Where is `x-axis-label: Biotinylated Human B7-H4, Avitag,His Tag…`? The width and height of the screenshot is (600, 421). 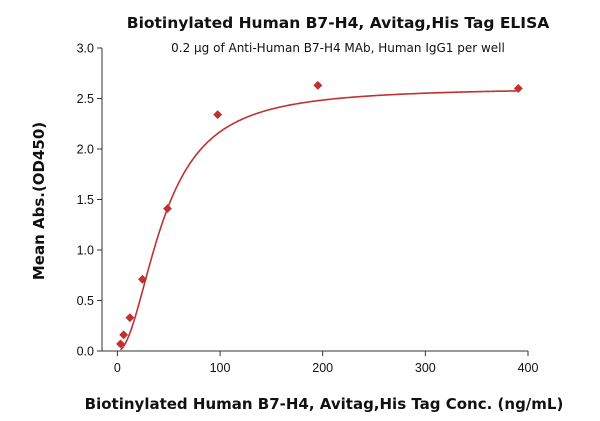 x-axis-label: Biotinylated Human B7-H4, Avitag,His Tag… is located at coordinates (324, 404).